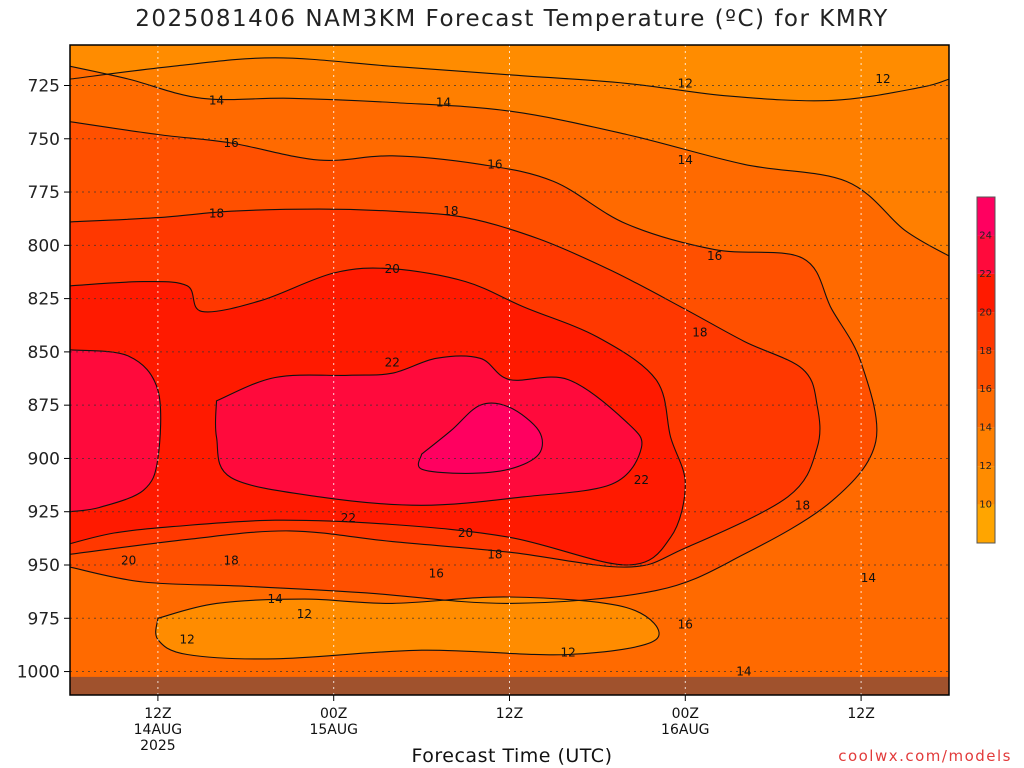 The height and width of the screenshot is (768, 1024). I want to click on colorbar-border, so click(986, 370).